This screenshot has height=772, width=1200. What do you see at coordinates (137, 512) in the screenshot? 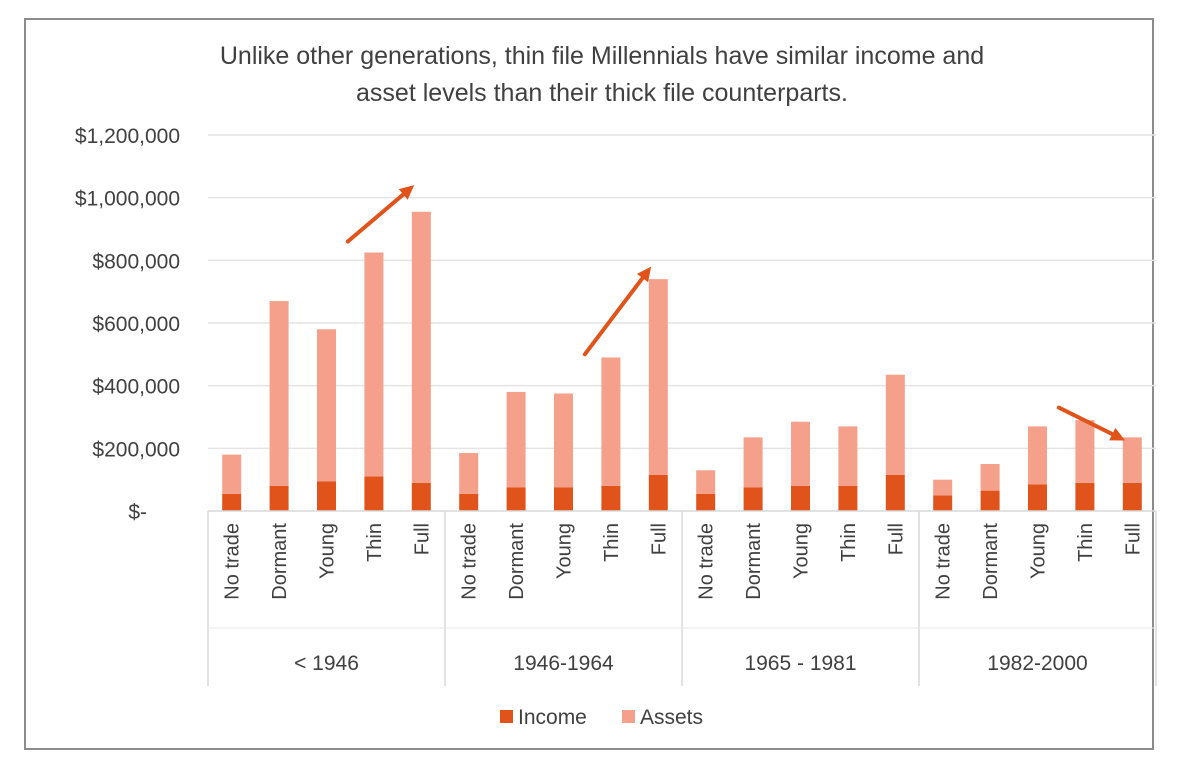
I see `y-tick-label: $-` at bounding box center [137, 512].